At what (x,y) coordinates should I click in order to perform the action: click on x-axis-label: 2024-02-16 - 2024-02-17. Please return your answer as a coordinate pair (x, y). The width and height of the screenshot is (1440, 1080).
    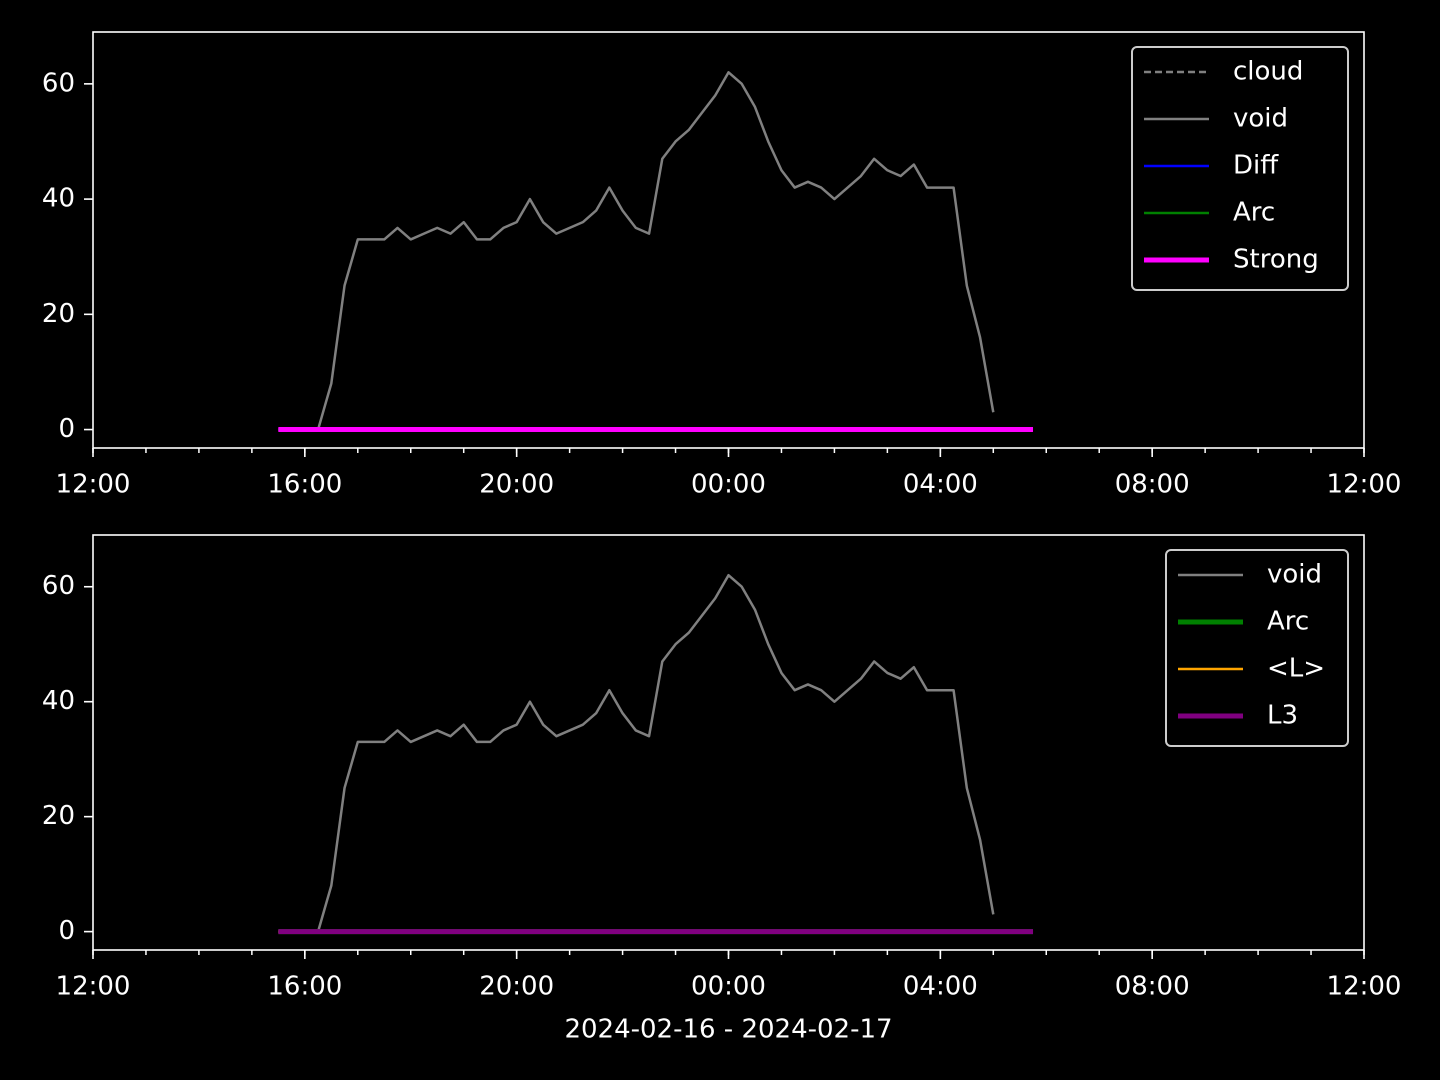
    Looking at the image, I should click on (728, 1030).